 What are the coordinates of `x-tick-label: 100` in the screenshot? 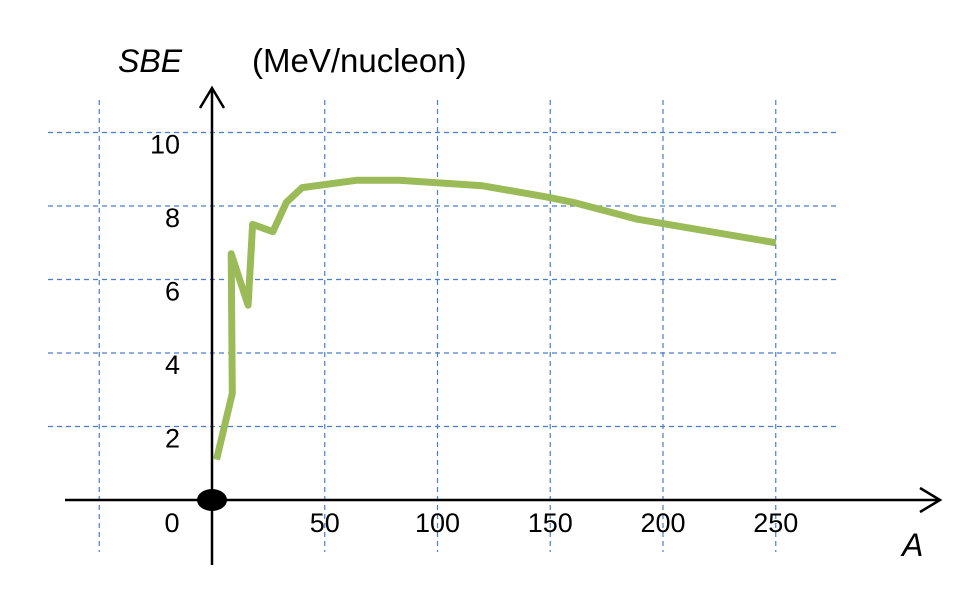 It's located at (437, 523).